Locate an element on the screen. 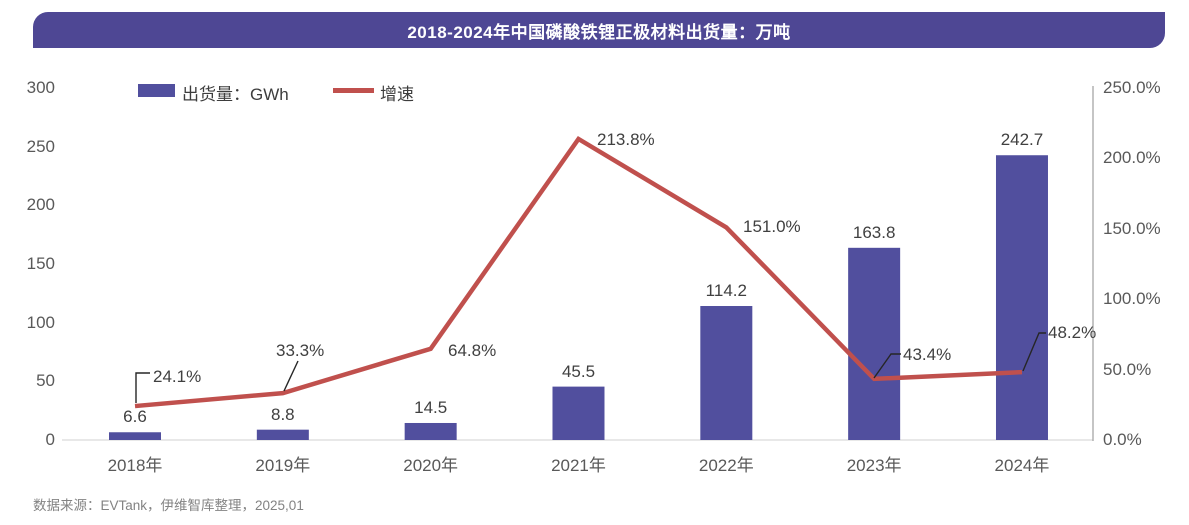 This screenshot has height=525, width=1189. growth-value-label-2018: 24.1% is located at coordinates (177, 376).